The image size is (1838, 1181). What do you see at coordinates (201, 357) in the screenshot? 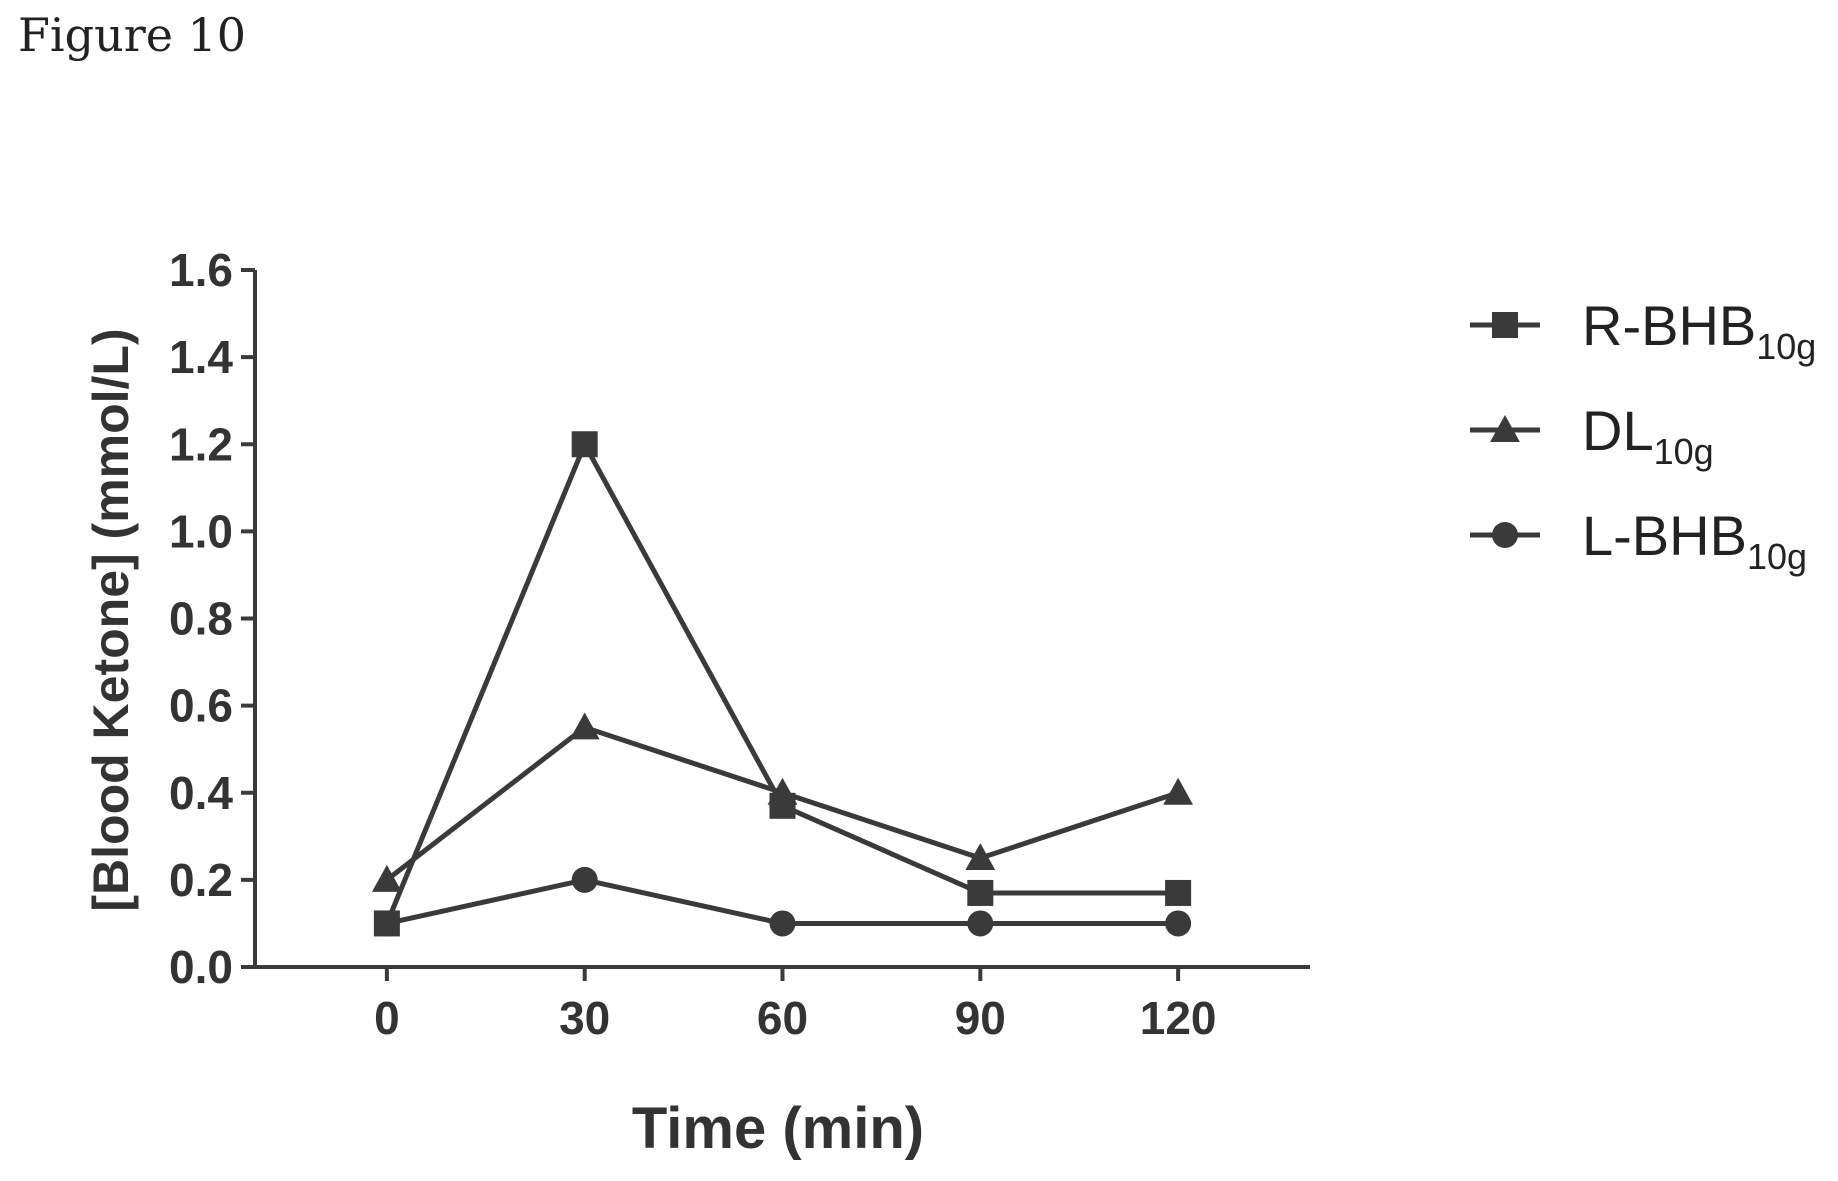
I see `y-tick-label: 1.4` at bounding box center [201, 357].